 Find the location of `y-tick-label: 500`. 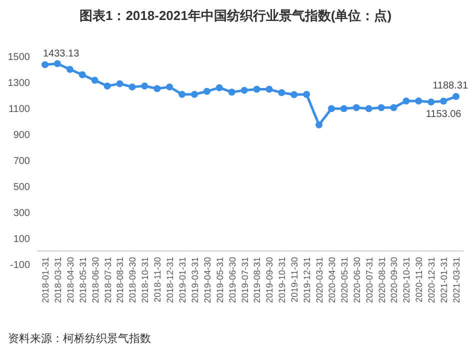

y-tick-label: 500 is located at coordinates (21, 187).